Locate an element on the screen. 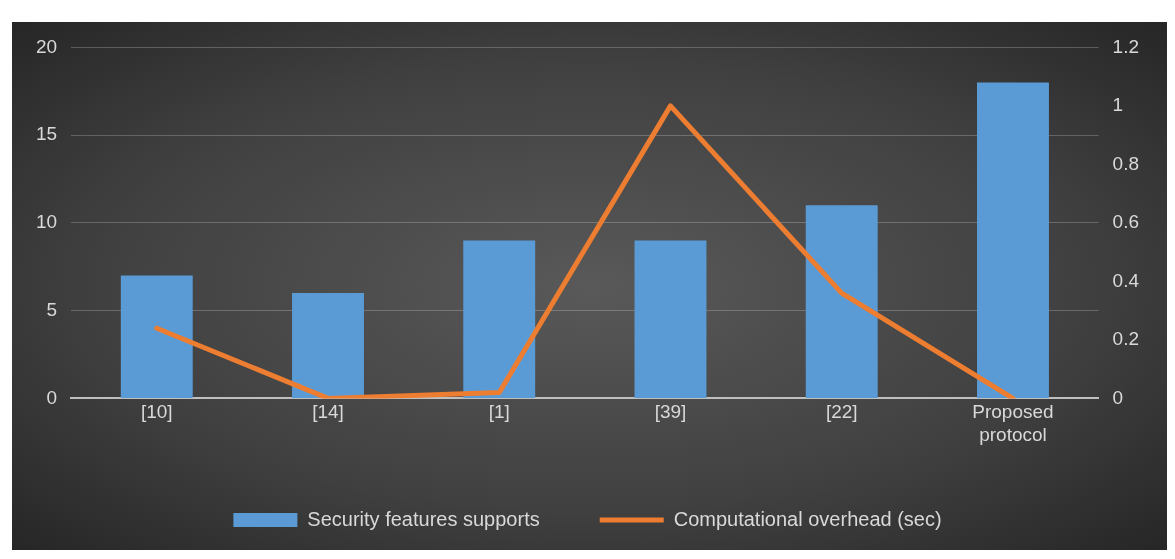  y2-tick-label: 0.4 is located at coordinates (1126, 280).